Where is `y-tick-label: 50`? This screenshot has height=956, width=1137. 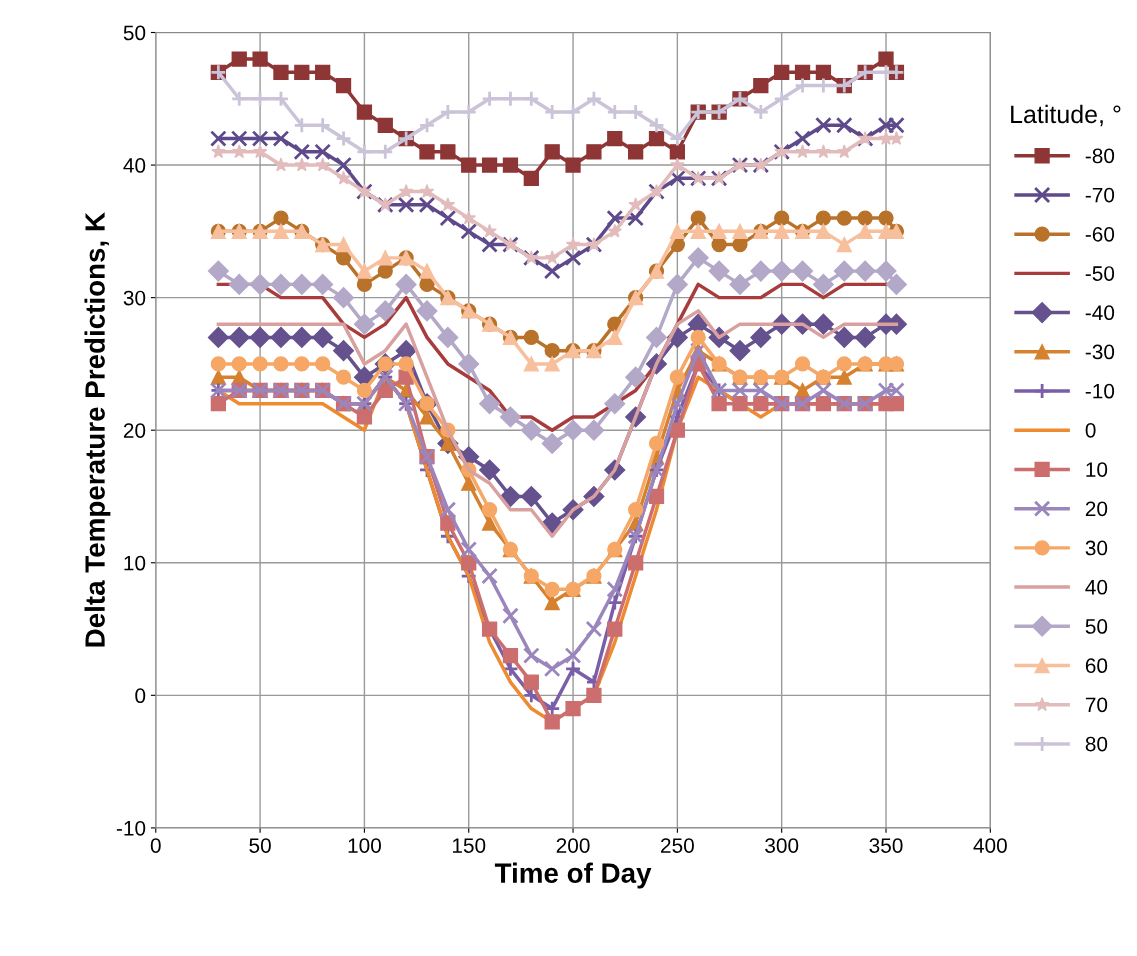
y-tick-label: 50 is located at coordinates (134, 33).